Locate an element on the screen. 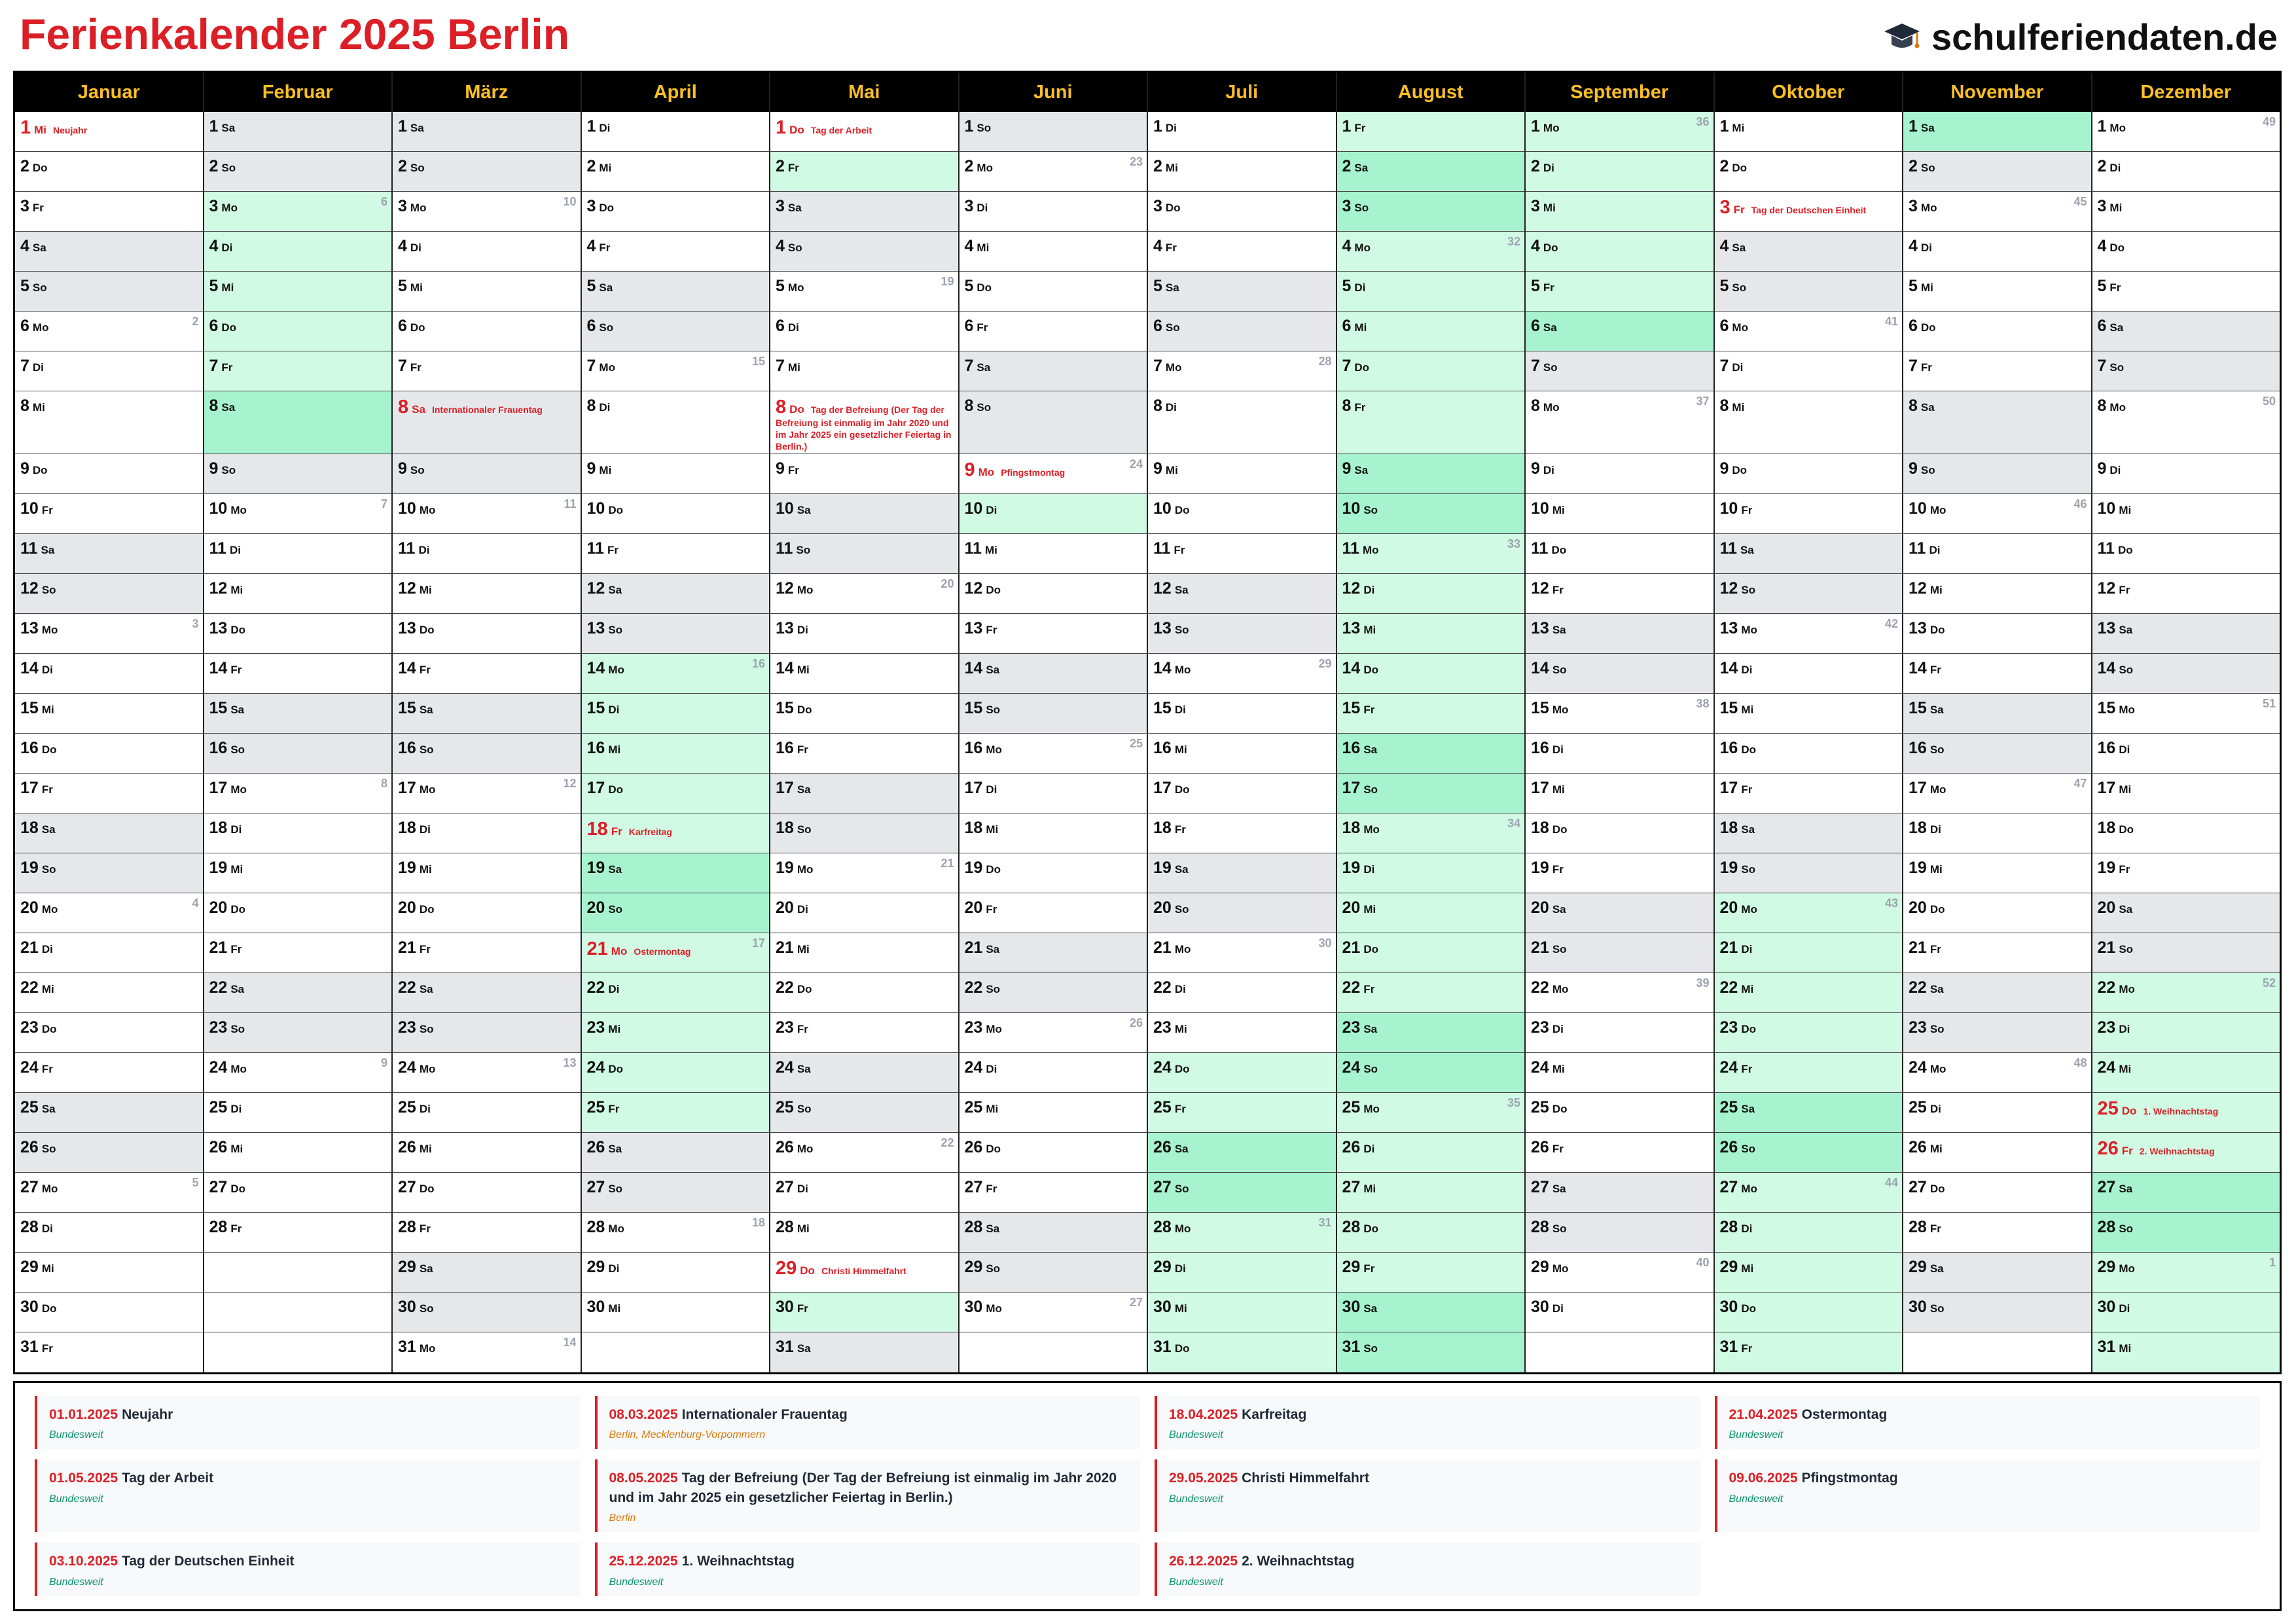 The width and height of the screenshot is (2296, 1623). day-cell: 28 Di is located at coordinates (1808, 1233).